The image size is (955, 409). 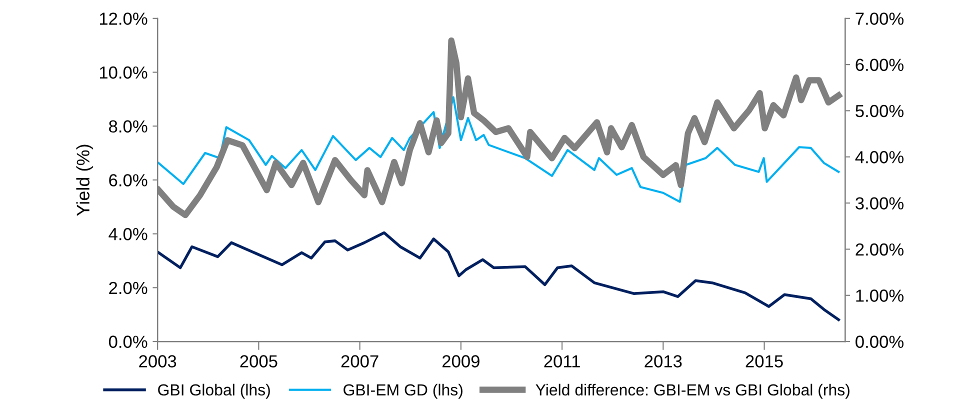 I want to click on x-tick-label: 2005, so click(x=259, y=361).